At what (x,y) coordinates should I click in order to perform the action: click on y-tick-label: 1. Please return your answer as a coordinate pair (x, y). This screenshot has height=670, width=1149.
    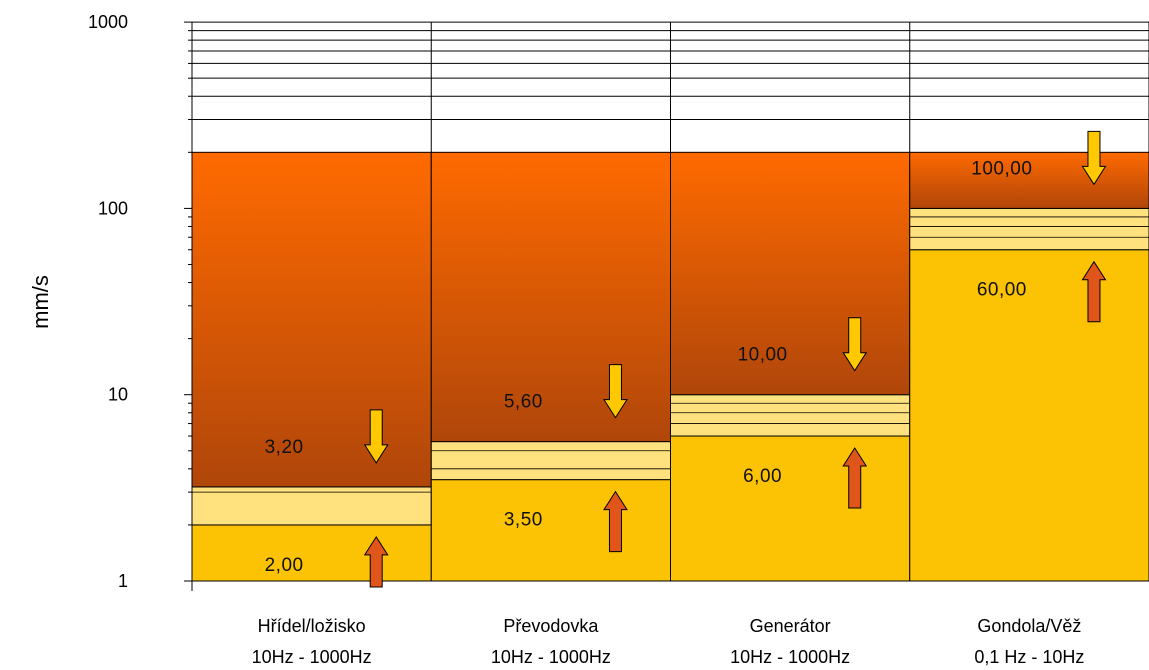
    Looking at the image, I should click on (123, 581).